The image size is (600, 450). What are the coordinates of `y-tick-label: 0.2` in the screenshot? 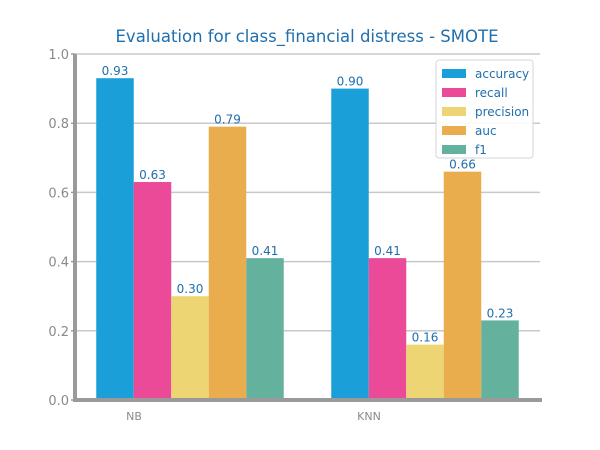 It's located at (58, 332).